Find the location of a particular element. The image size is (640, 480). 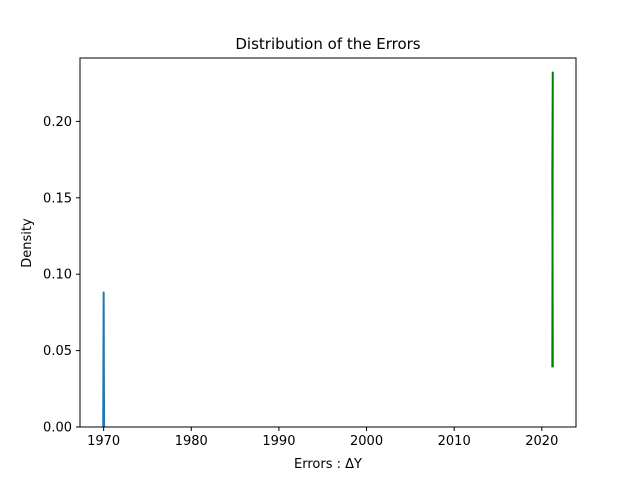

x-tick-label: 2020 is located at coordinates (541, 441).